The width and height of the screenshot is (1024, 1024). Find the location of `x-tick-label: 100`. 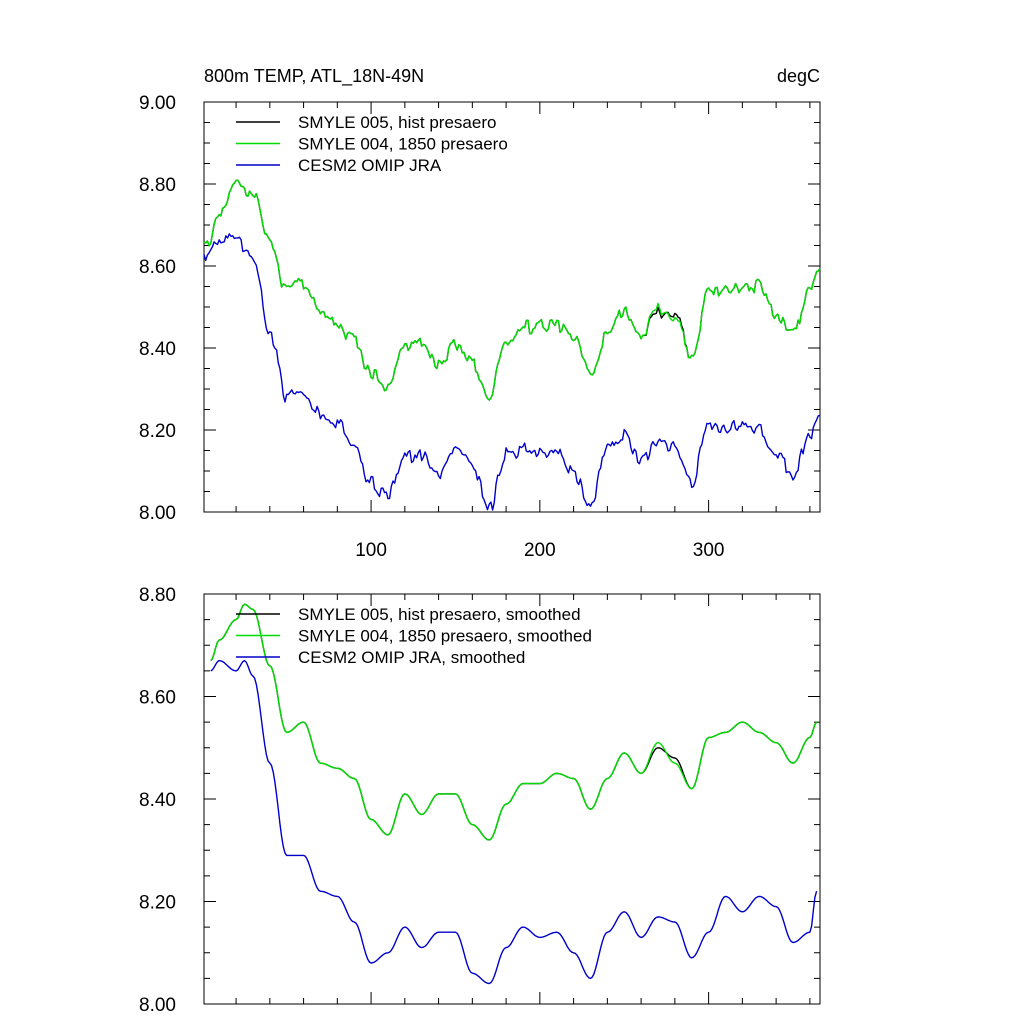

x-tick-label: 100 is located at coordinates (371, 550).